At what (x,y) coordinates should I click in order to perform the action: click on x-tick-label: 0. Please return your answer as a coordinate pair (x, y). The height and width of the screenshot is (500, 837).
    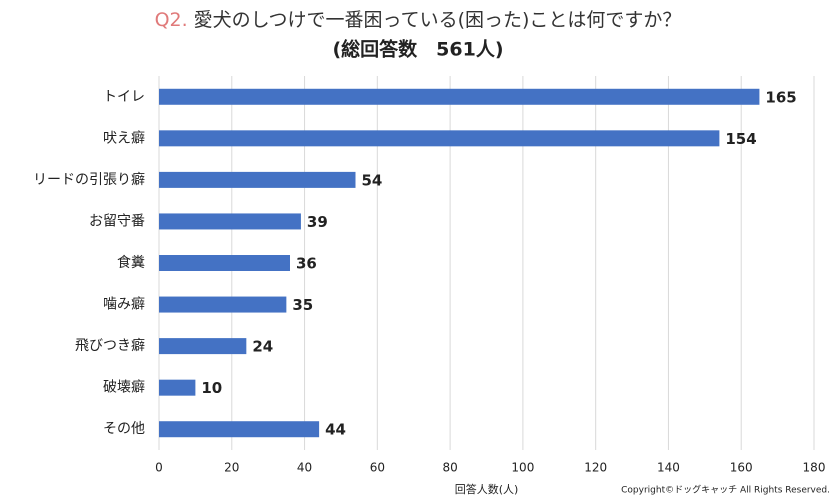
    Looking at the image, I should click on (159, 468).